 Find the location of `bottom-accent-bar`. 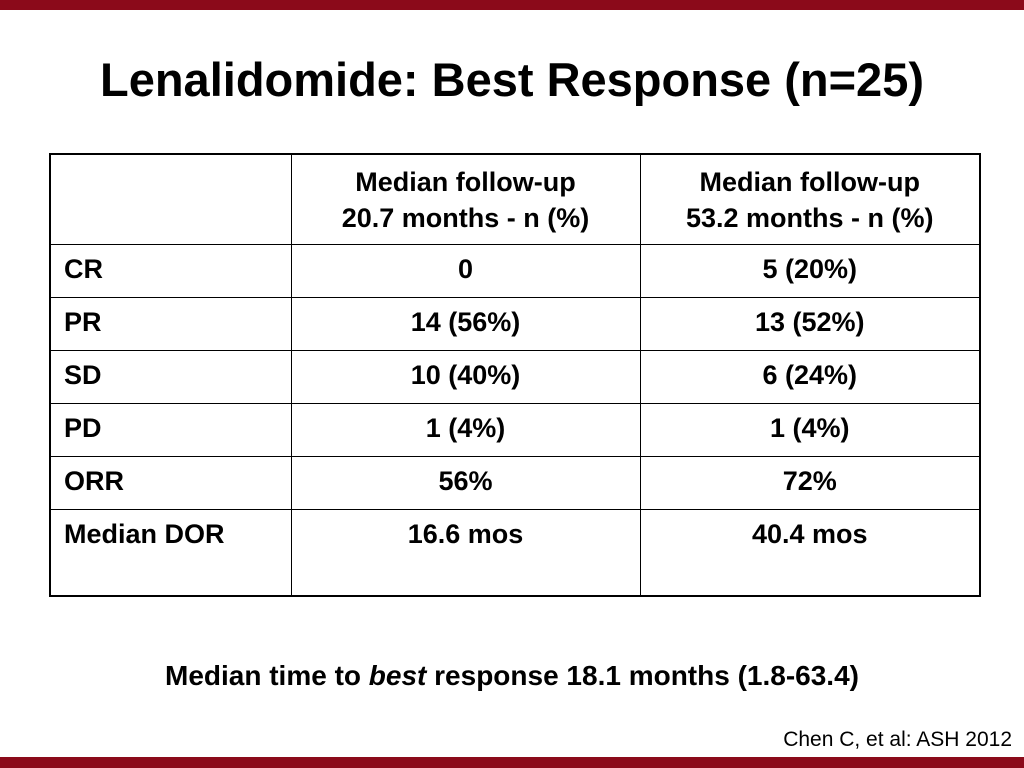

bottom-accent-bar is located at coordinates (512, 762).